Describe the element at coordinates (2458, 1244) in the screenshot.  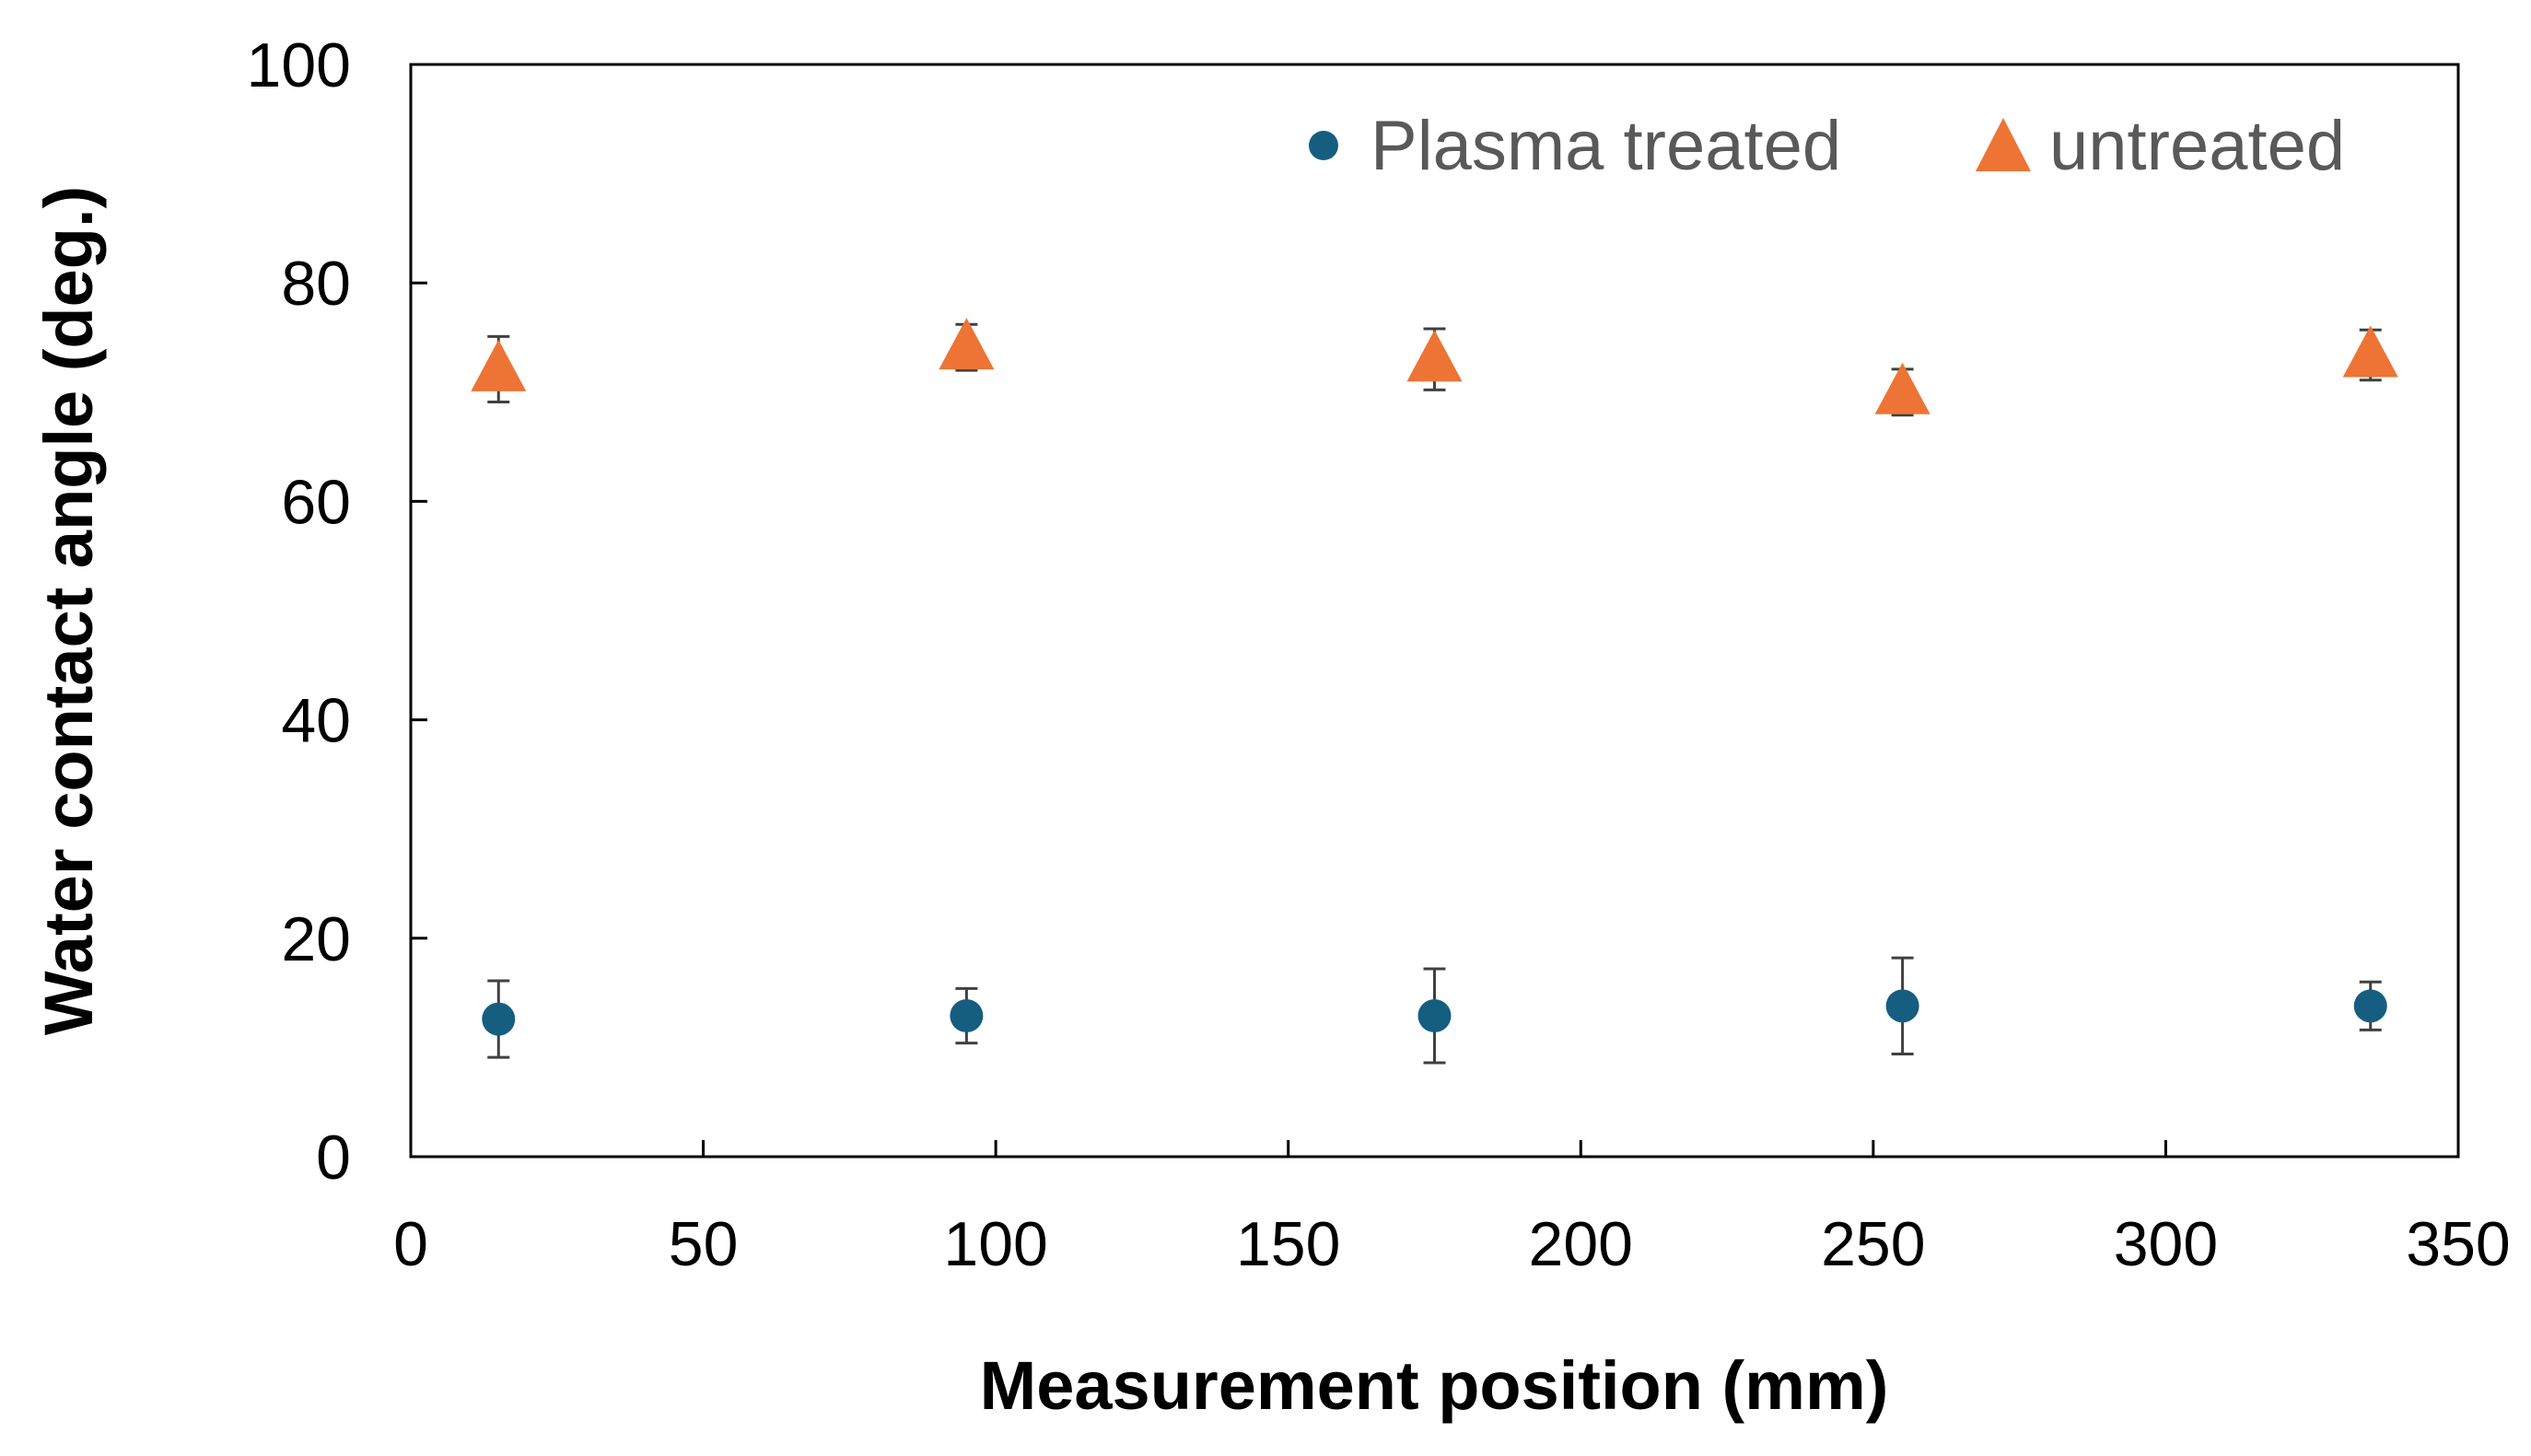
I see `x-tick-label: 350` at that location.